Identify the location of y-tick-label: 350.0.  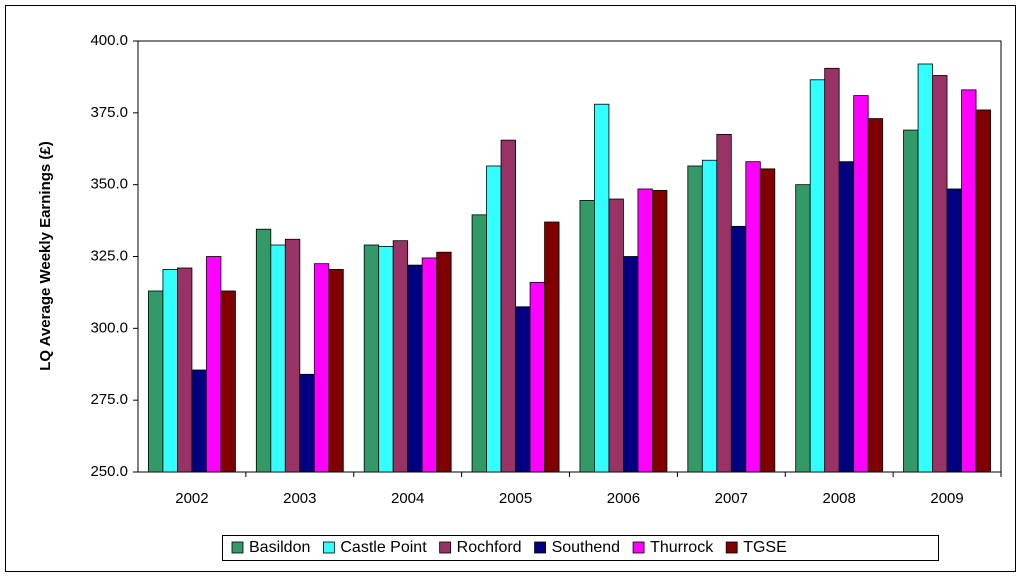
(109, 184).